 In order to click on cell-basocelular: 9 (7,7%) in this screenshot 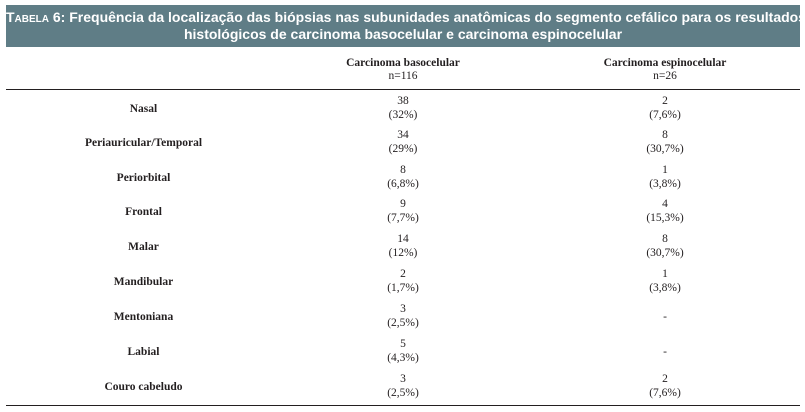, I will do `click(403, 211)`.